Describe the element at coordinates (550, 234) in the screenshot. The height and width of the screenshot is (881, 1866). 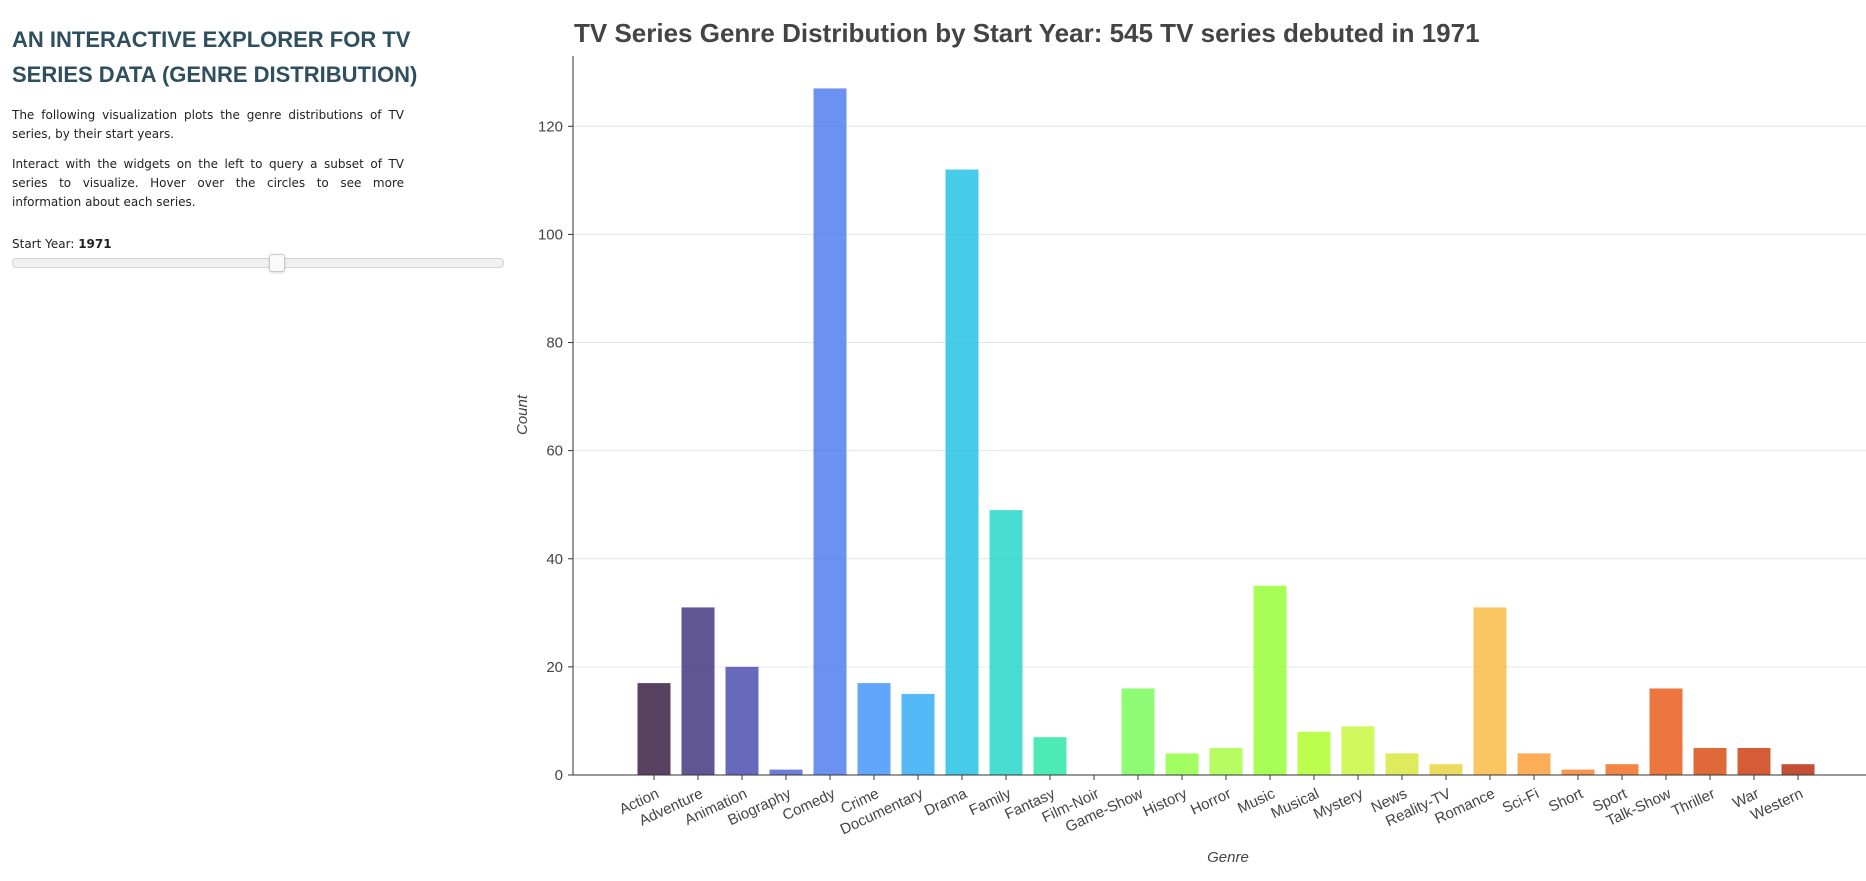
I see `y-tick-label: 100` at that location.